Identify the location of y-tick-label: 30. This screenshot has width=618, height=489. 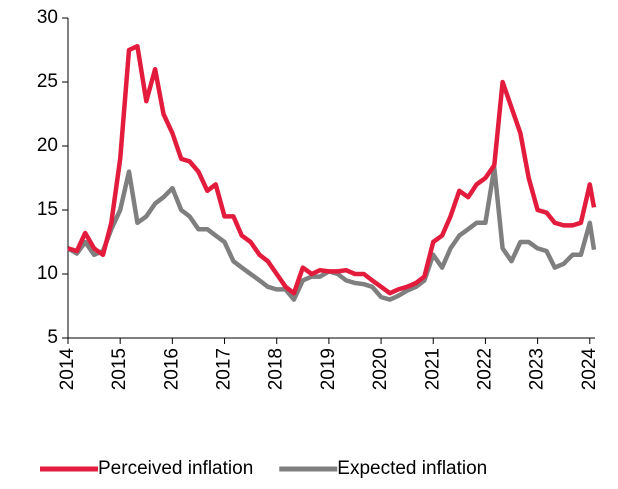
(47, 17).